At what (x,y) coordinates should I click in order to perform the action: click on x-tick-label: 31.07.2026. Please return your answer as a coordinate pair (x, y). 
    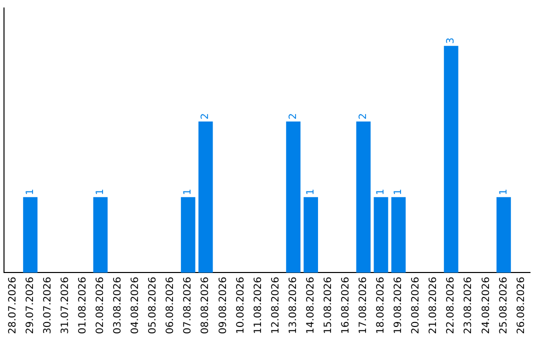
    Looking at the image, I should click on (65, 305).